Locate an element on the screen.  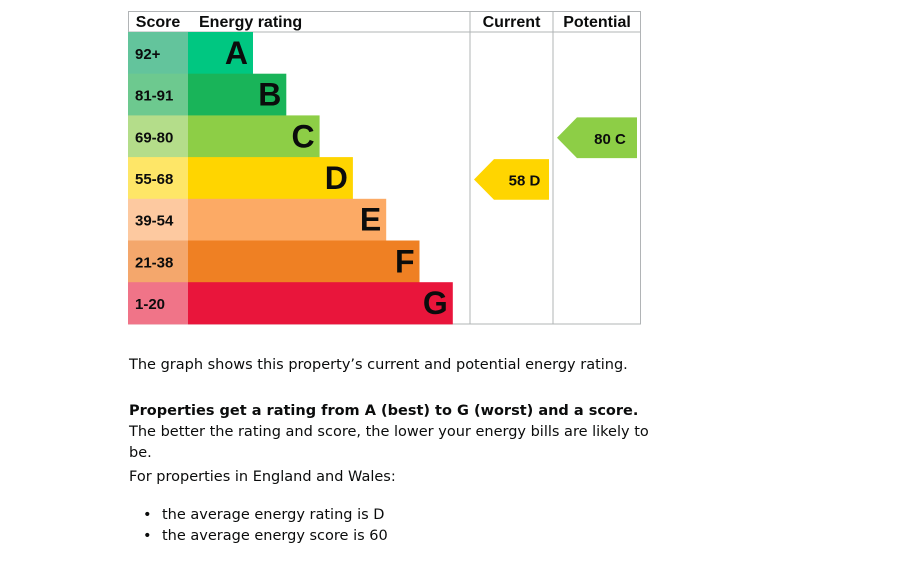
band-bar-f is located at coordinates (304, 261).